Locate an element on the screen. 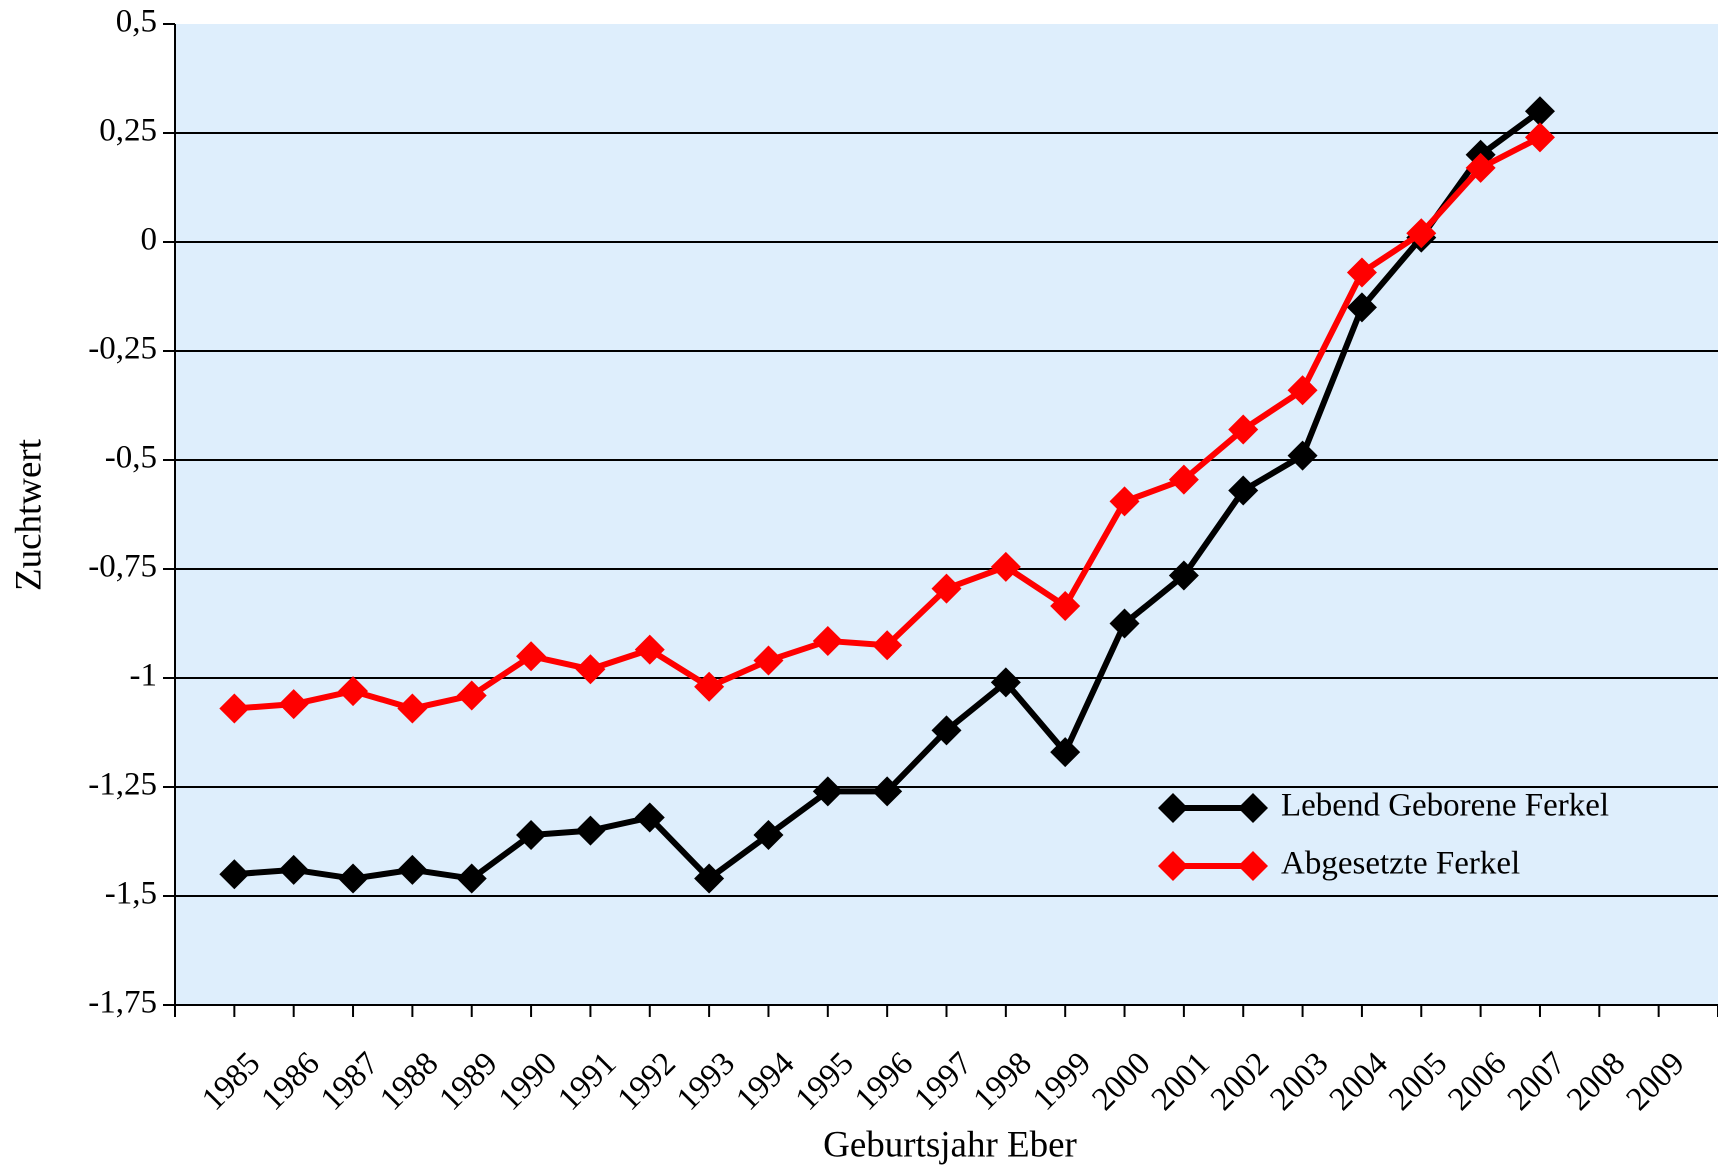 This screenshot has width=1718, height=1172. x-tick-label: 1989 is located at coordinates (469, 1082).